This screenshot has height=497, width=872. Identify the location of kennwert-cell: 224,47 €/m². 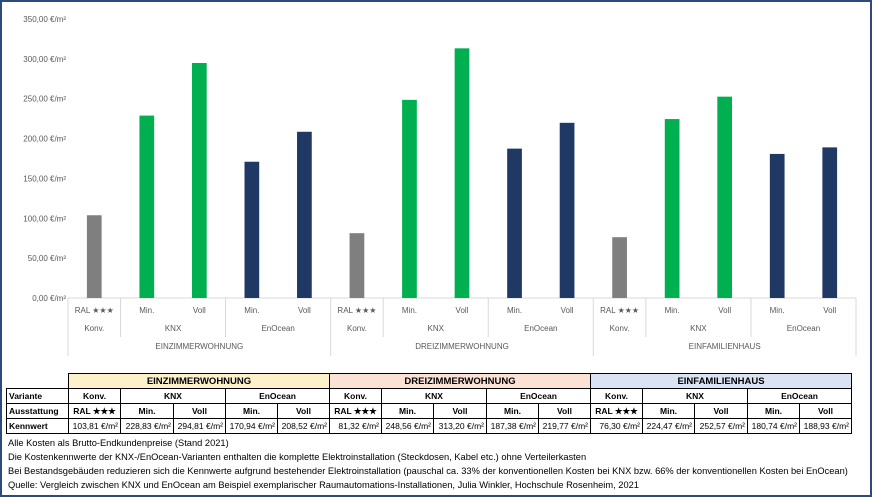
(668, 426).